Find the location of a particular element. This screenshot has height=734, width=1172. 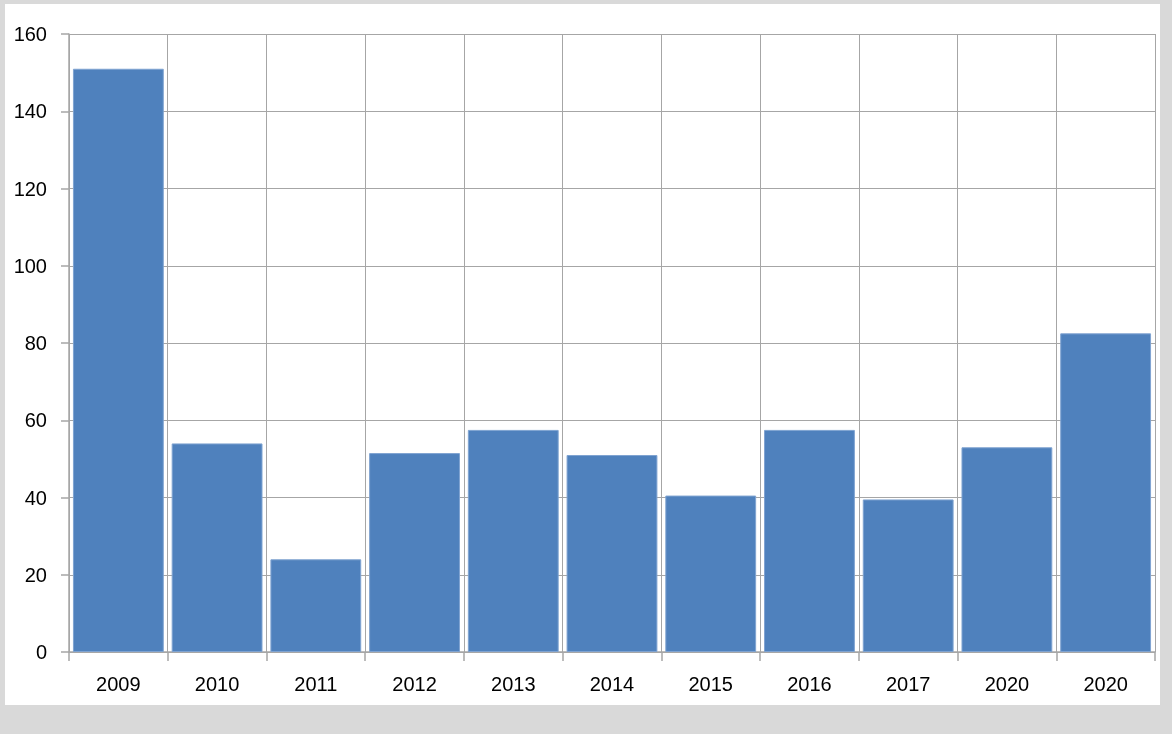

y-tick-label: 20 is located at coordinates (35, 574).